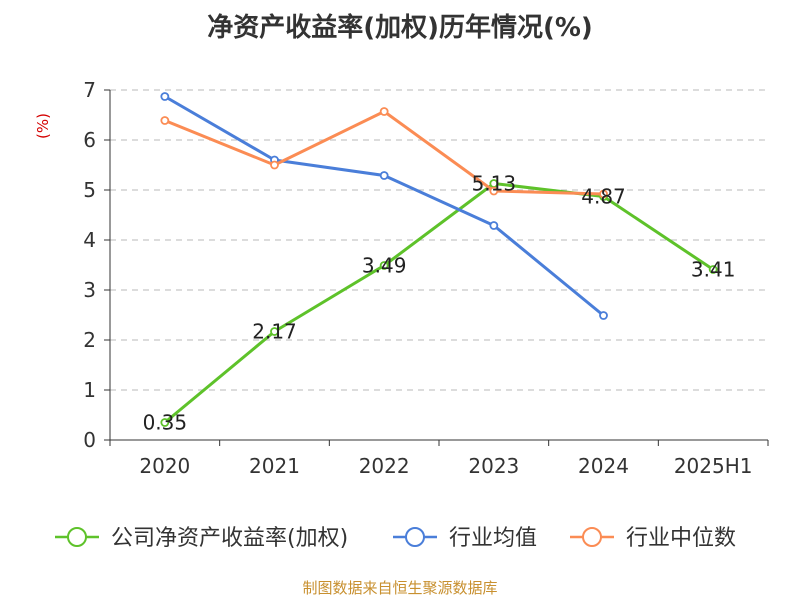  I want to click on x-tick-label: 2020, so click(164, 466).